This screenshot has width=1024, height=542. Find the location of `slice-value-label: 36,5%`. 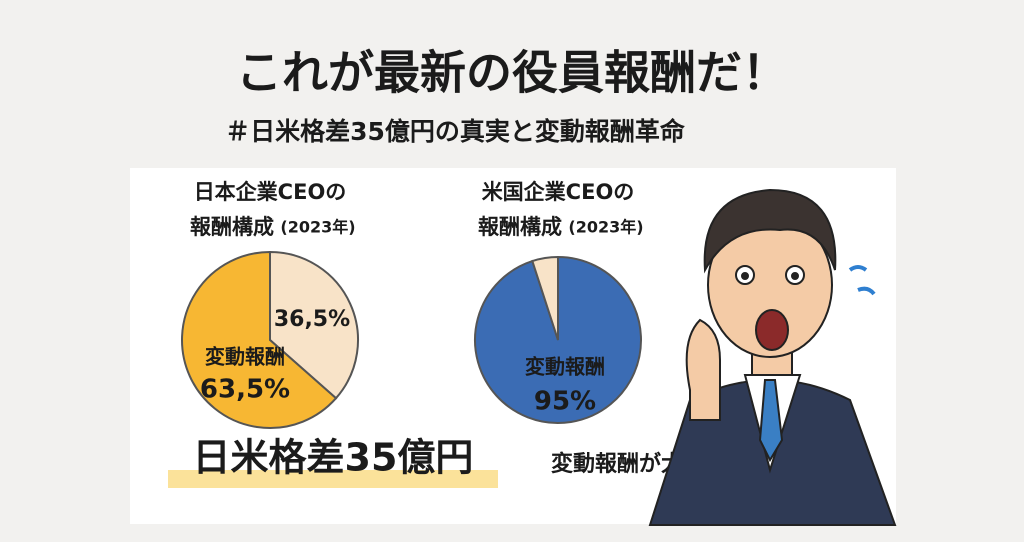

slice-value-label: 36,5% is located at coordinates (312, 319).